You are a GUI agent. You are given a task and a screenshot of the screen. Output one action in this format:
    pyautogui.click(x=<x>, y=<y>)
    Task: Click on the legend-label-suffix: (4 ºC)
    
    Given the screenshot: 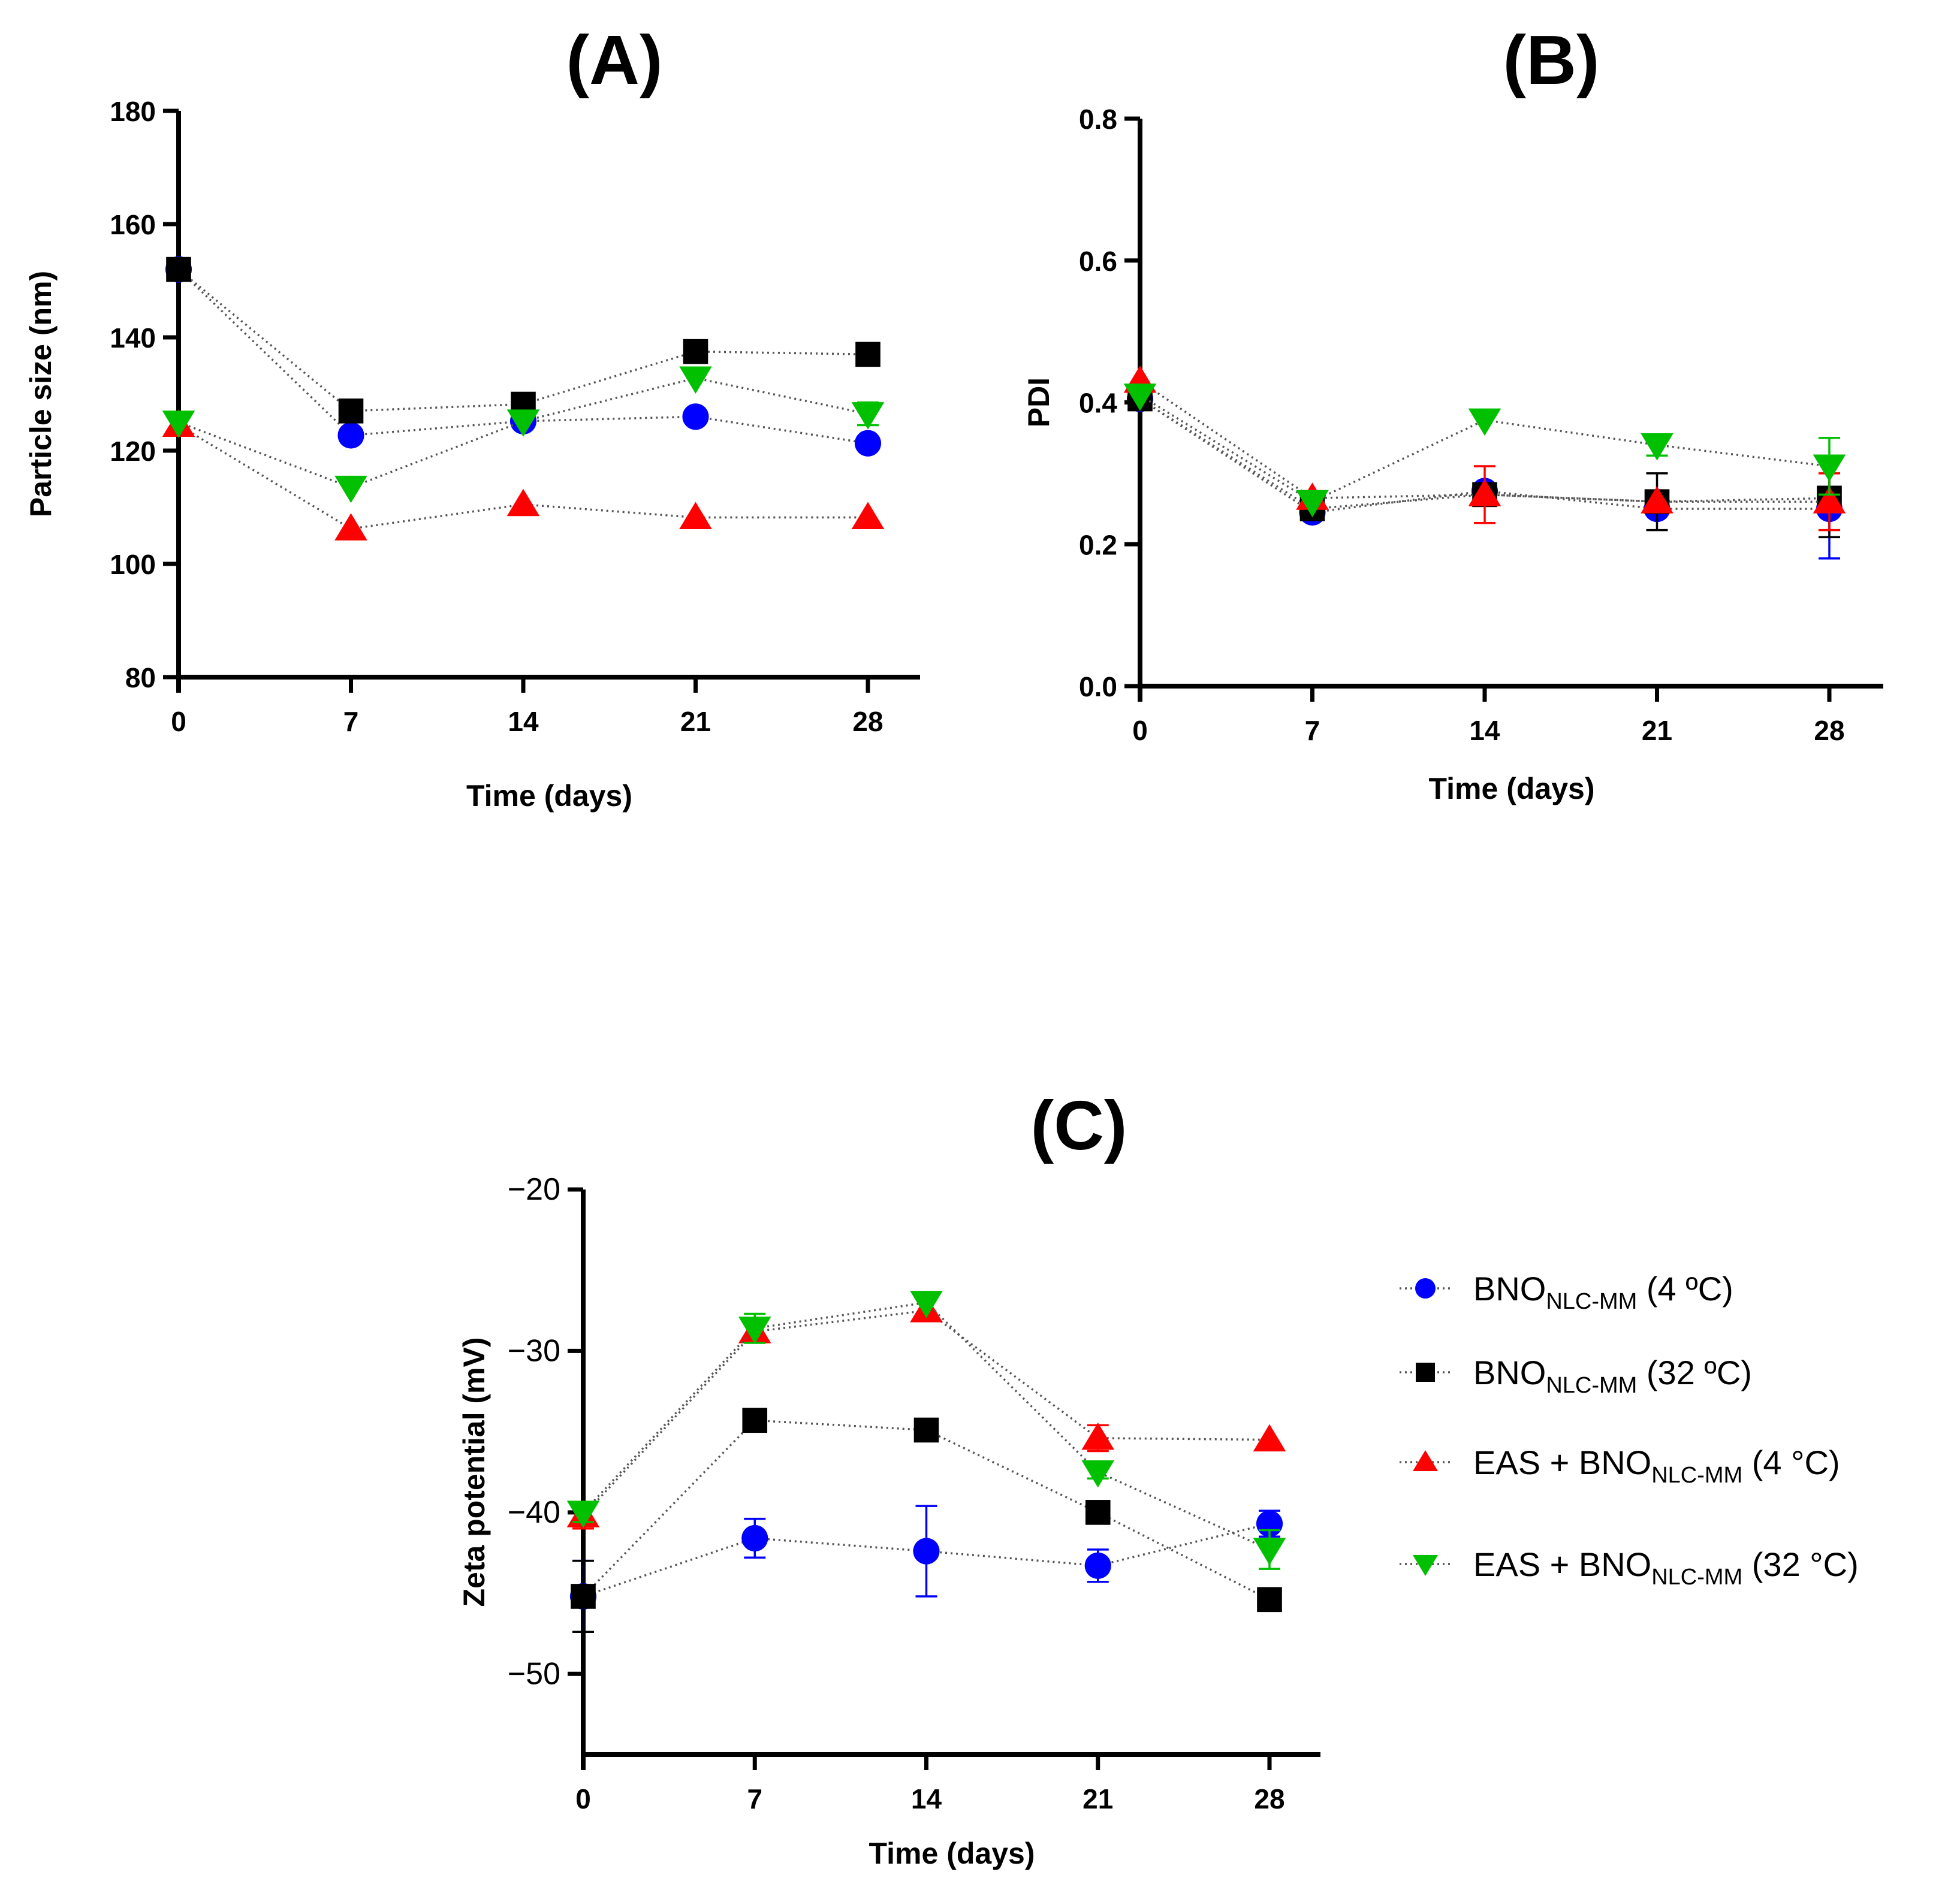 What is the action you would take?
    pyautogui.click(x=1685, y=1289)
    